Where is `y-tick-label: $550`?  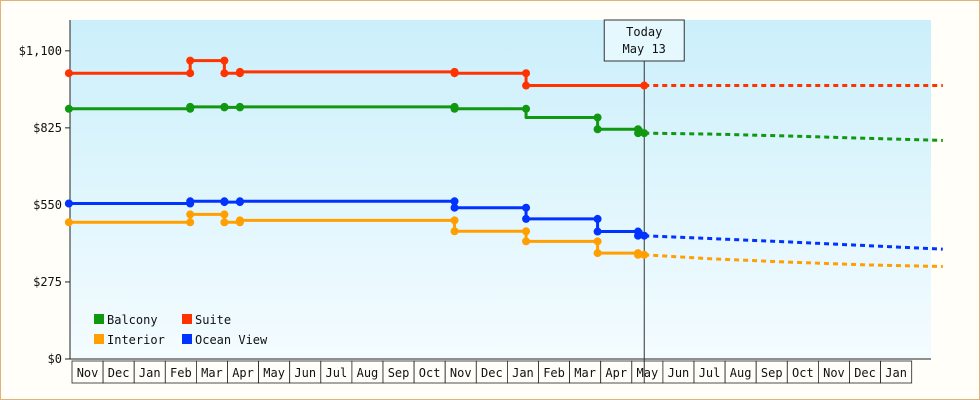 y-tick-label: $550 is located at coordinates (47, 205).